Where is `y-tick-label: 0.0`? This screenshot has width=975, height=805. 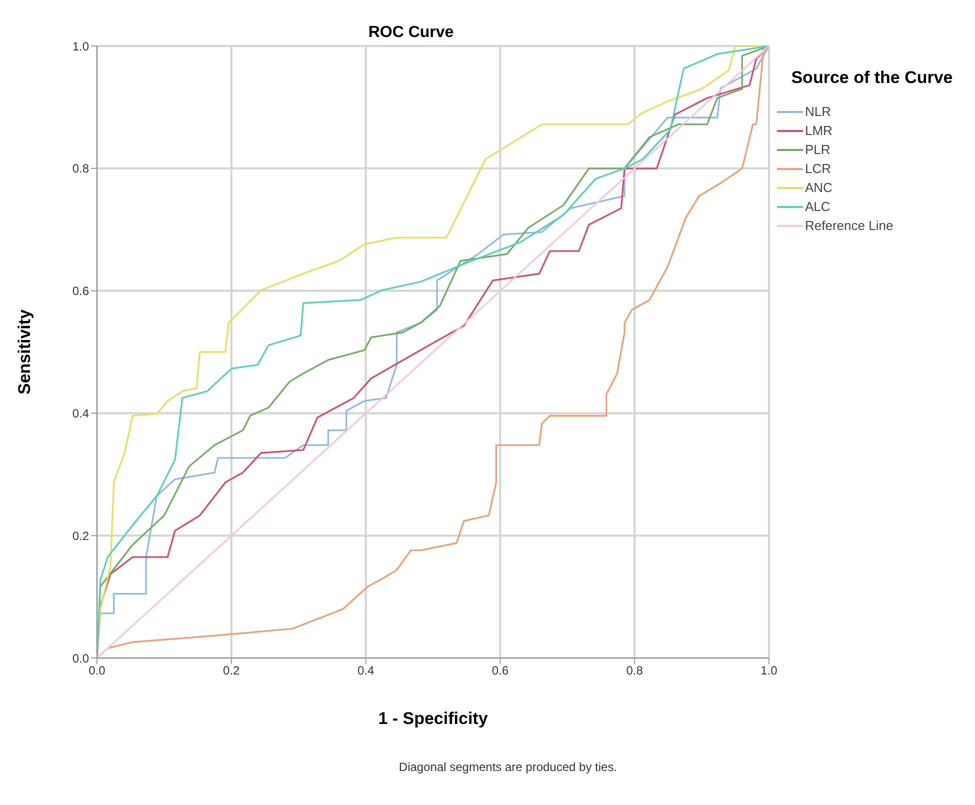
y-tick-label: 0.0 is located at coordinates (81, 658).